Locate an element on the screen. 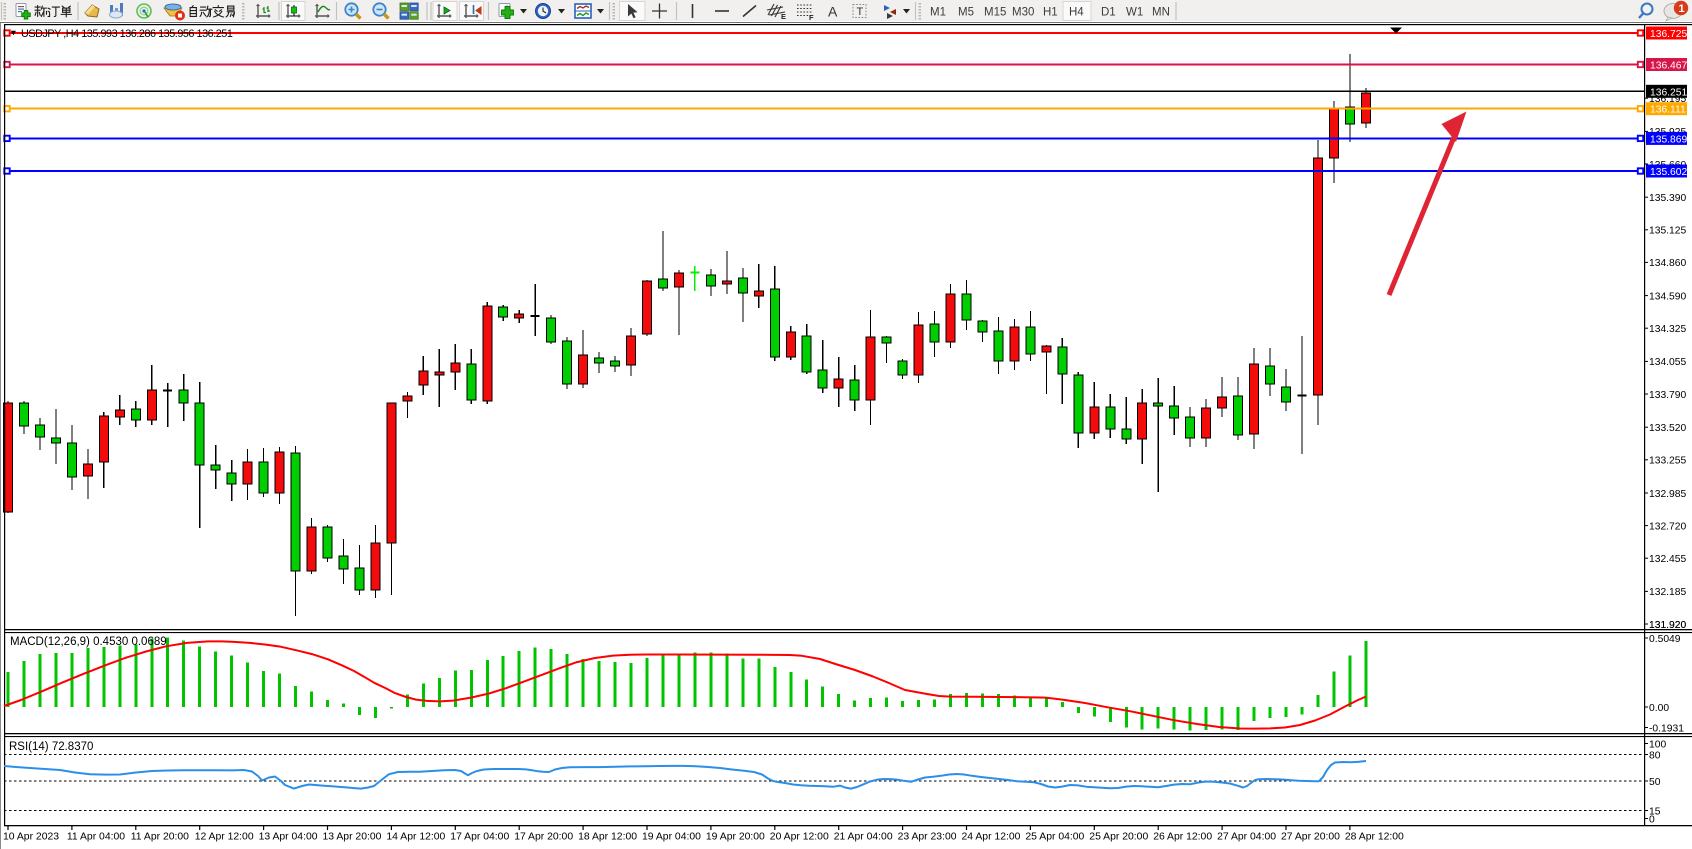 The width and height of the screenshot is (1692, 849). svg-text: 134.055 is located at coordinates (1667, 362).